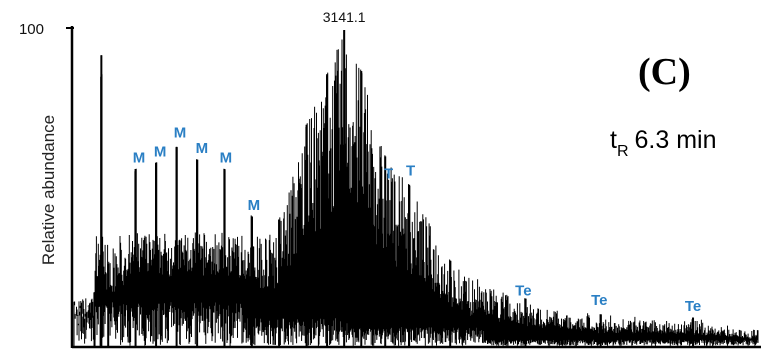  I want to click on y-axis-label: Relative abundance, so click(48, 190).